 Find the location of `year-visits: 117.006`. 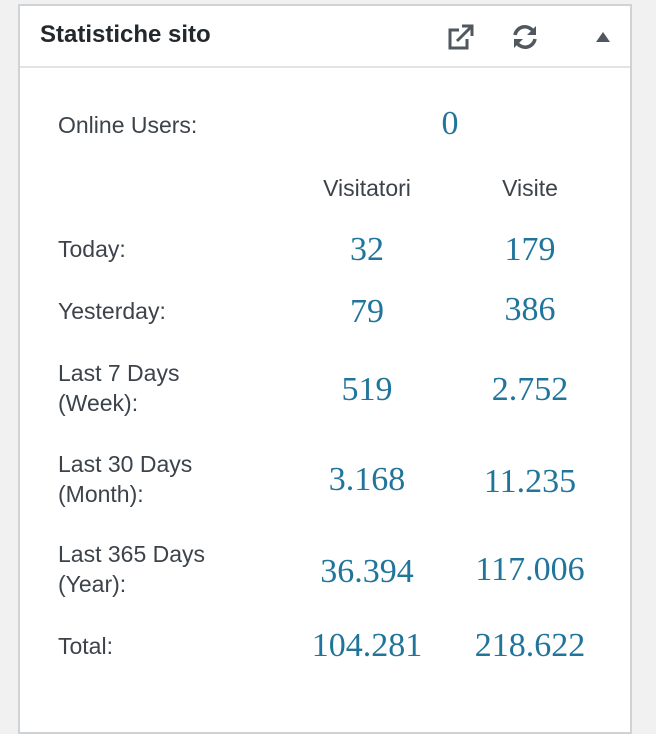

year-visits: 117.006 is located at coordinates (530, 569).